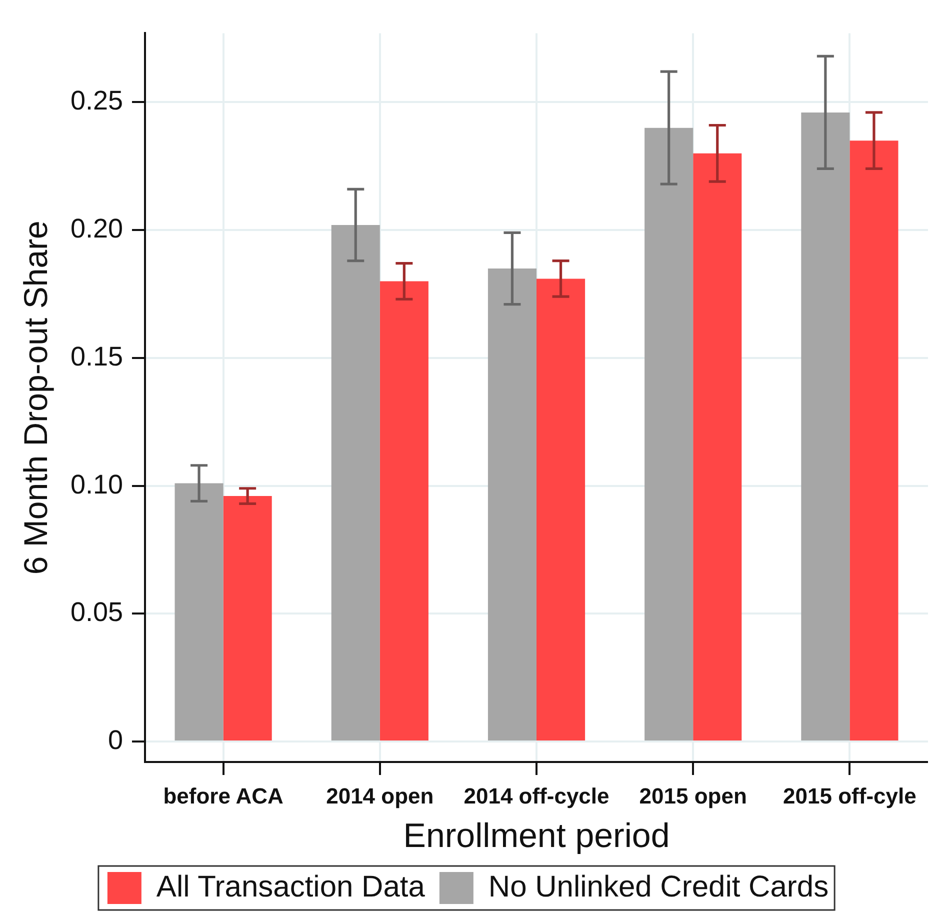 The image size is (936, 924). Describe the element at coordinates (96, 229) in the screenshot. I see `y-tick-label: 0.20` at that location.